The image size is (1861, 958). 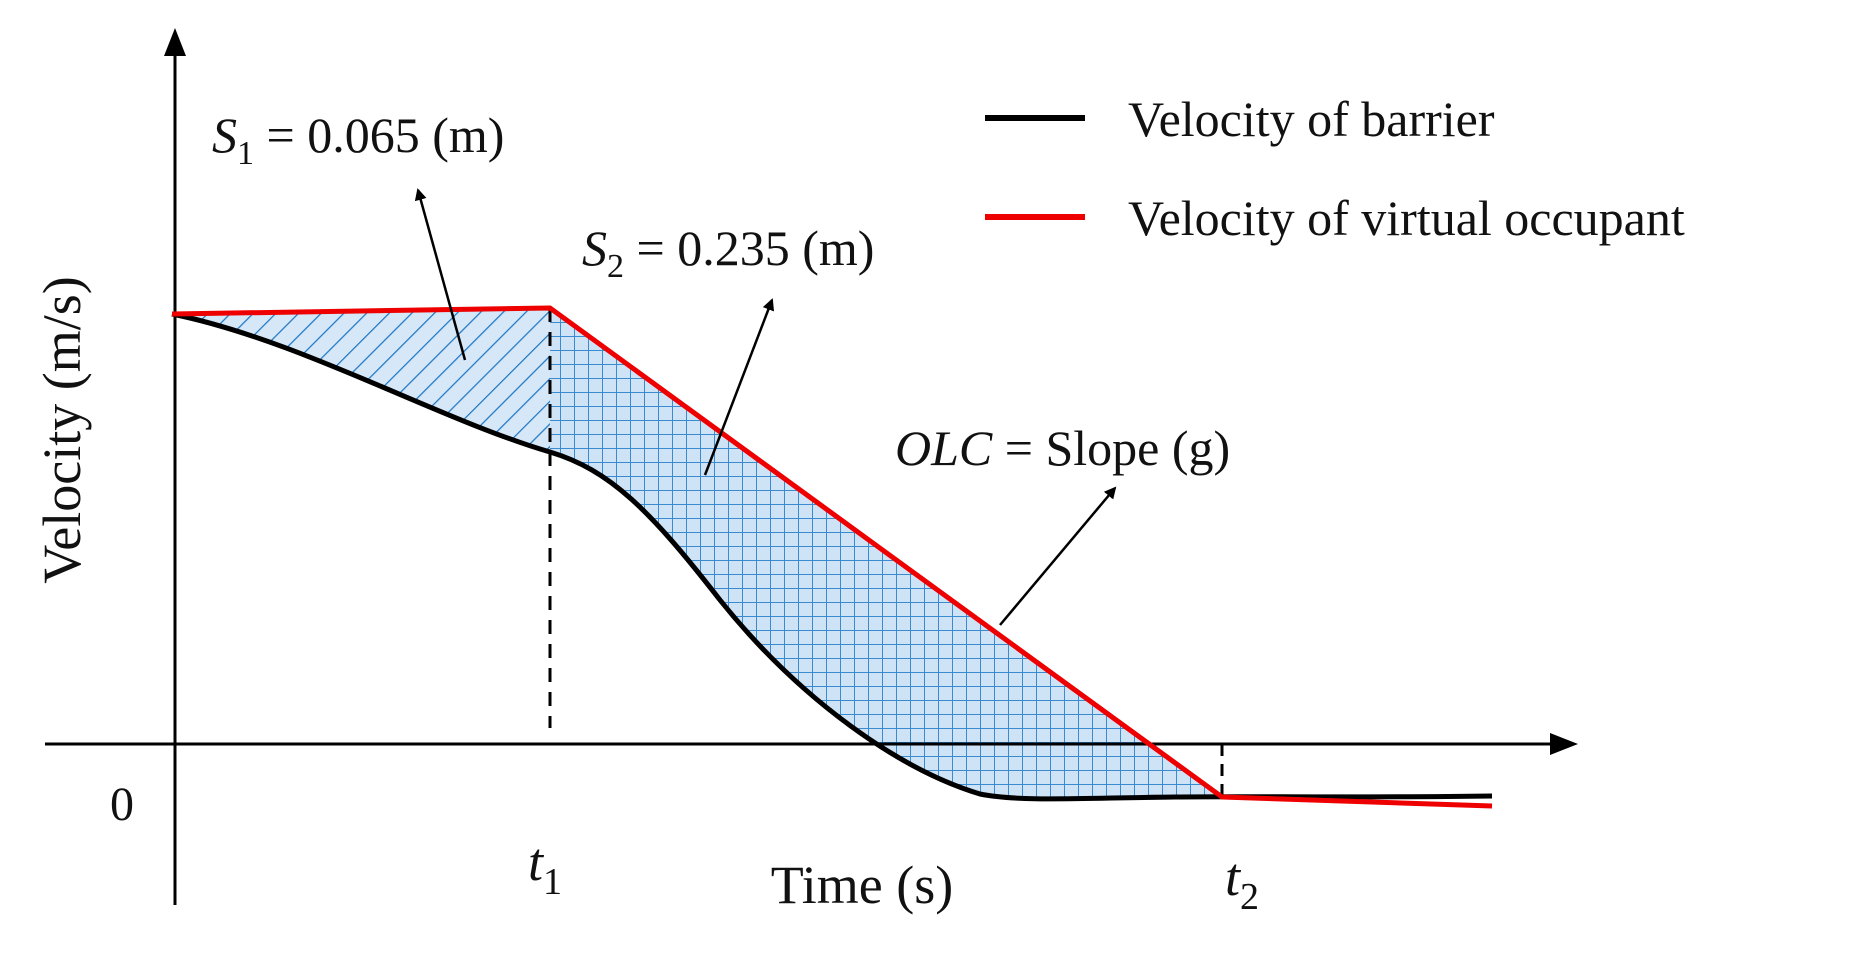 What do you see at coordinates (1406, 218) in the screenshot?
I see `legend-label-occupant: Velocity of virtual occupant` at bounding box center [1406, 218].